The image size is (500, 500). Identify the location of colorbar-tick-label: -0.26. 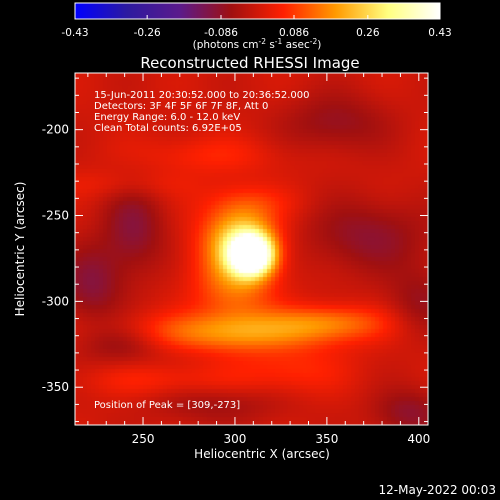
(147, 33).